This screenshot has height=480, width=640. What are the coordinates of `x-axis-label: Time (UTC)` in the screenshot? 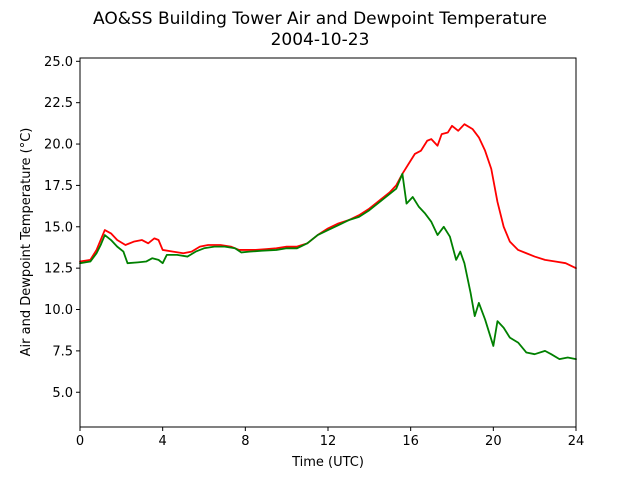 It's located at (327, 462).